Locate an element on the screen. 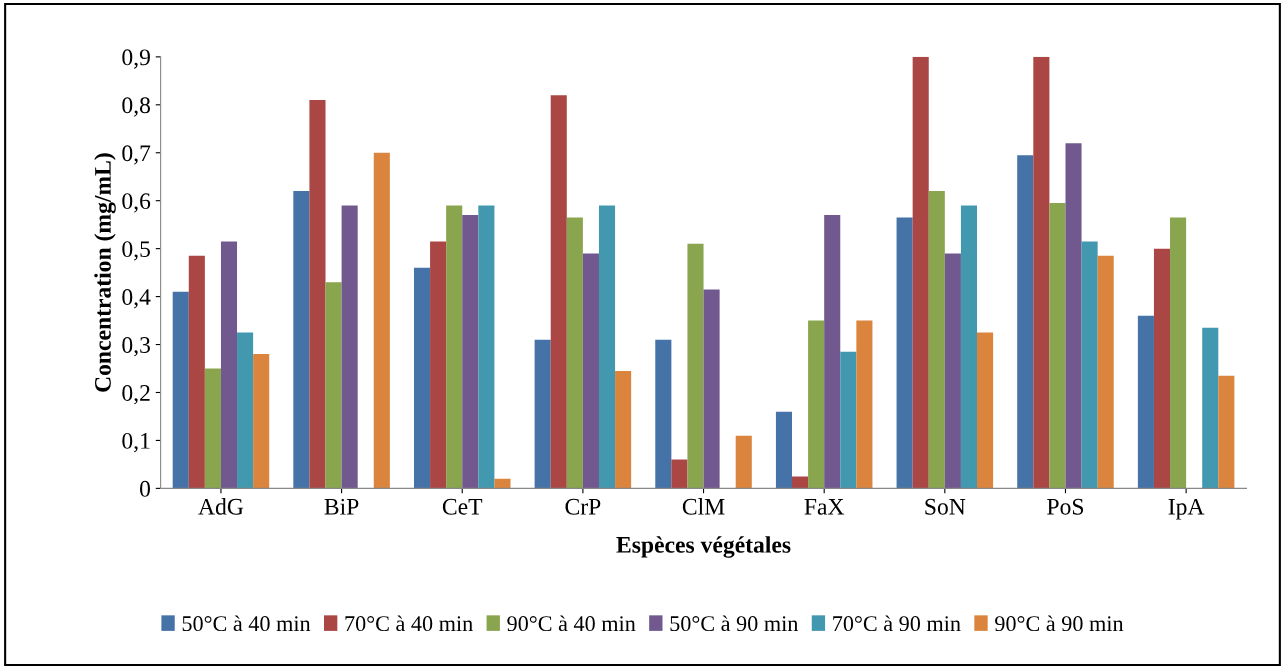 The height and width of the screenshot is (669, 1285). x-tick-label: IpA is located at coordinates (1186, 509).